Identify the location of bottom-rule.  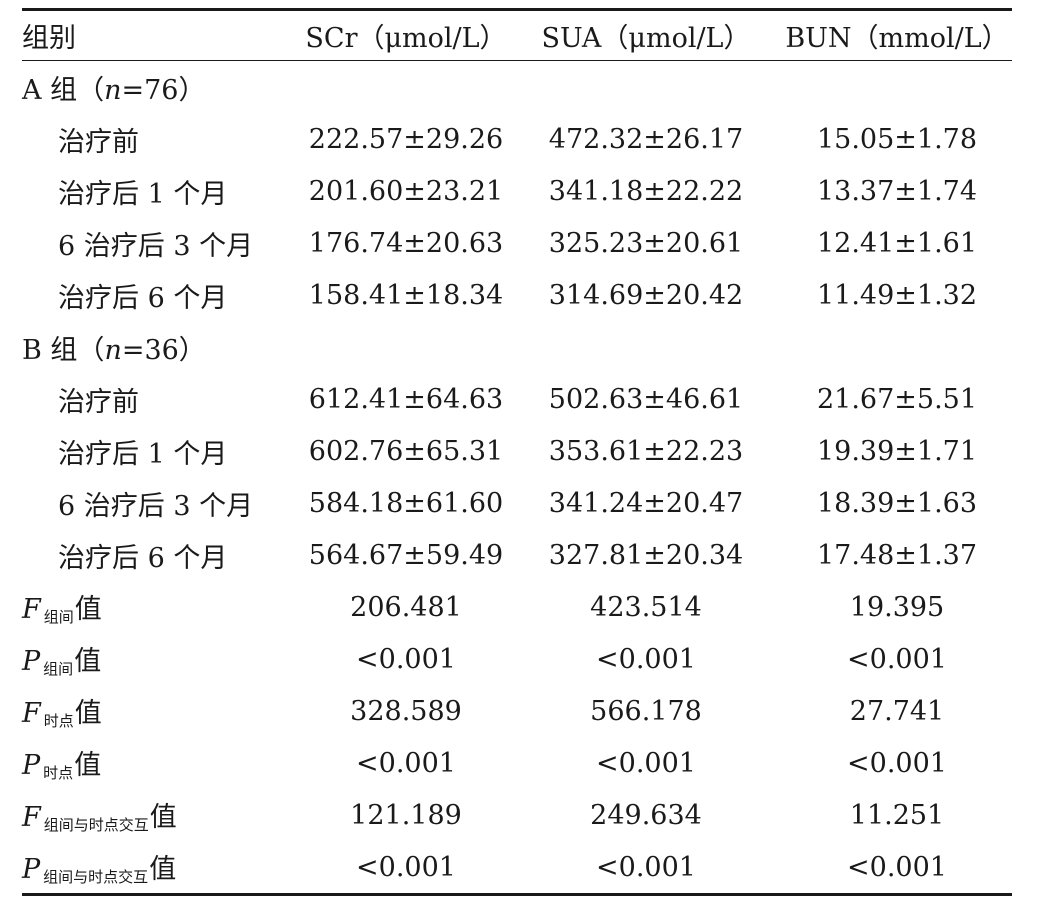
(517, 894).